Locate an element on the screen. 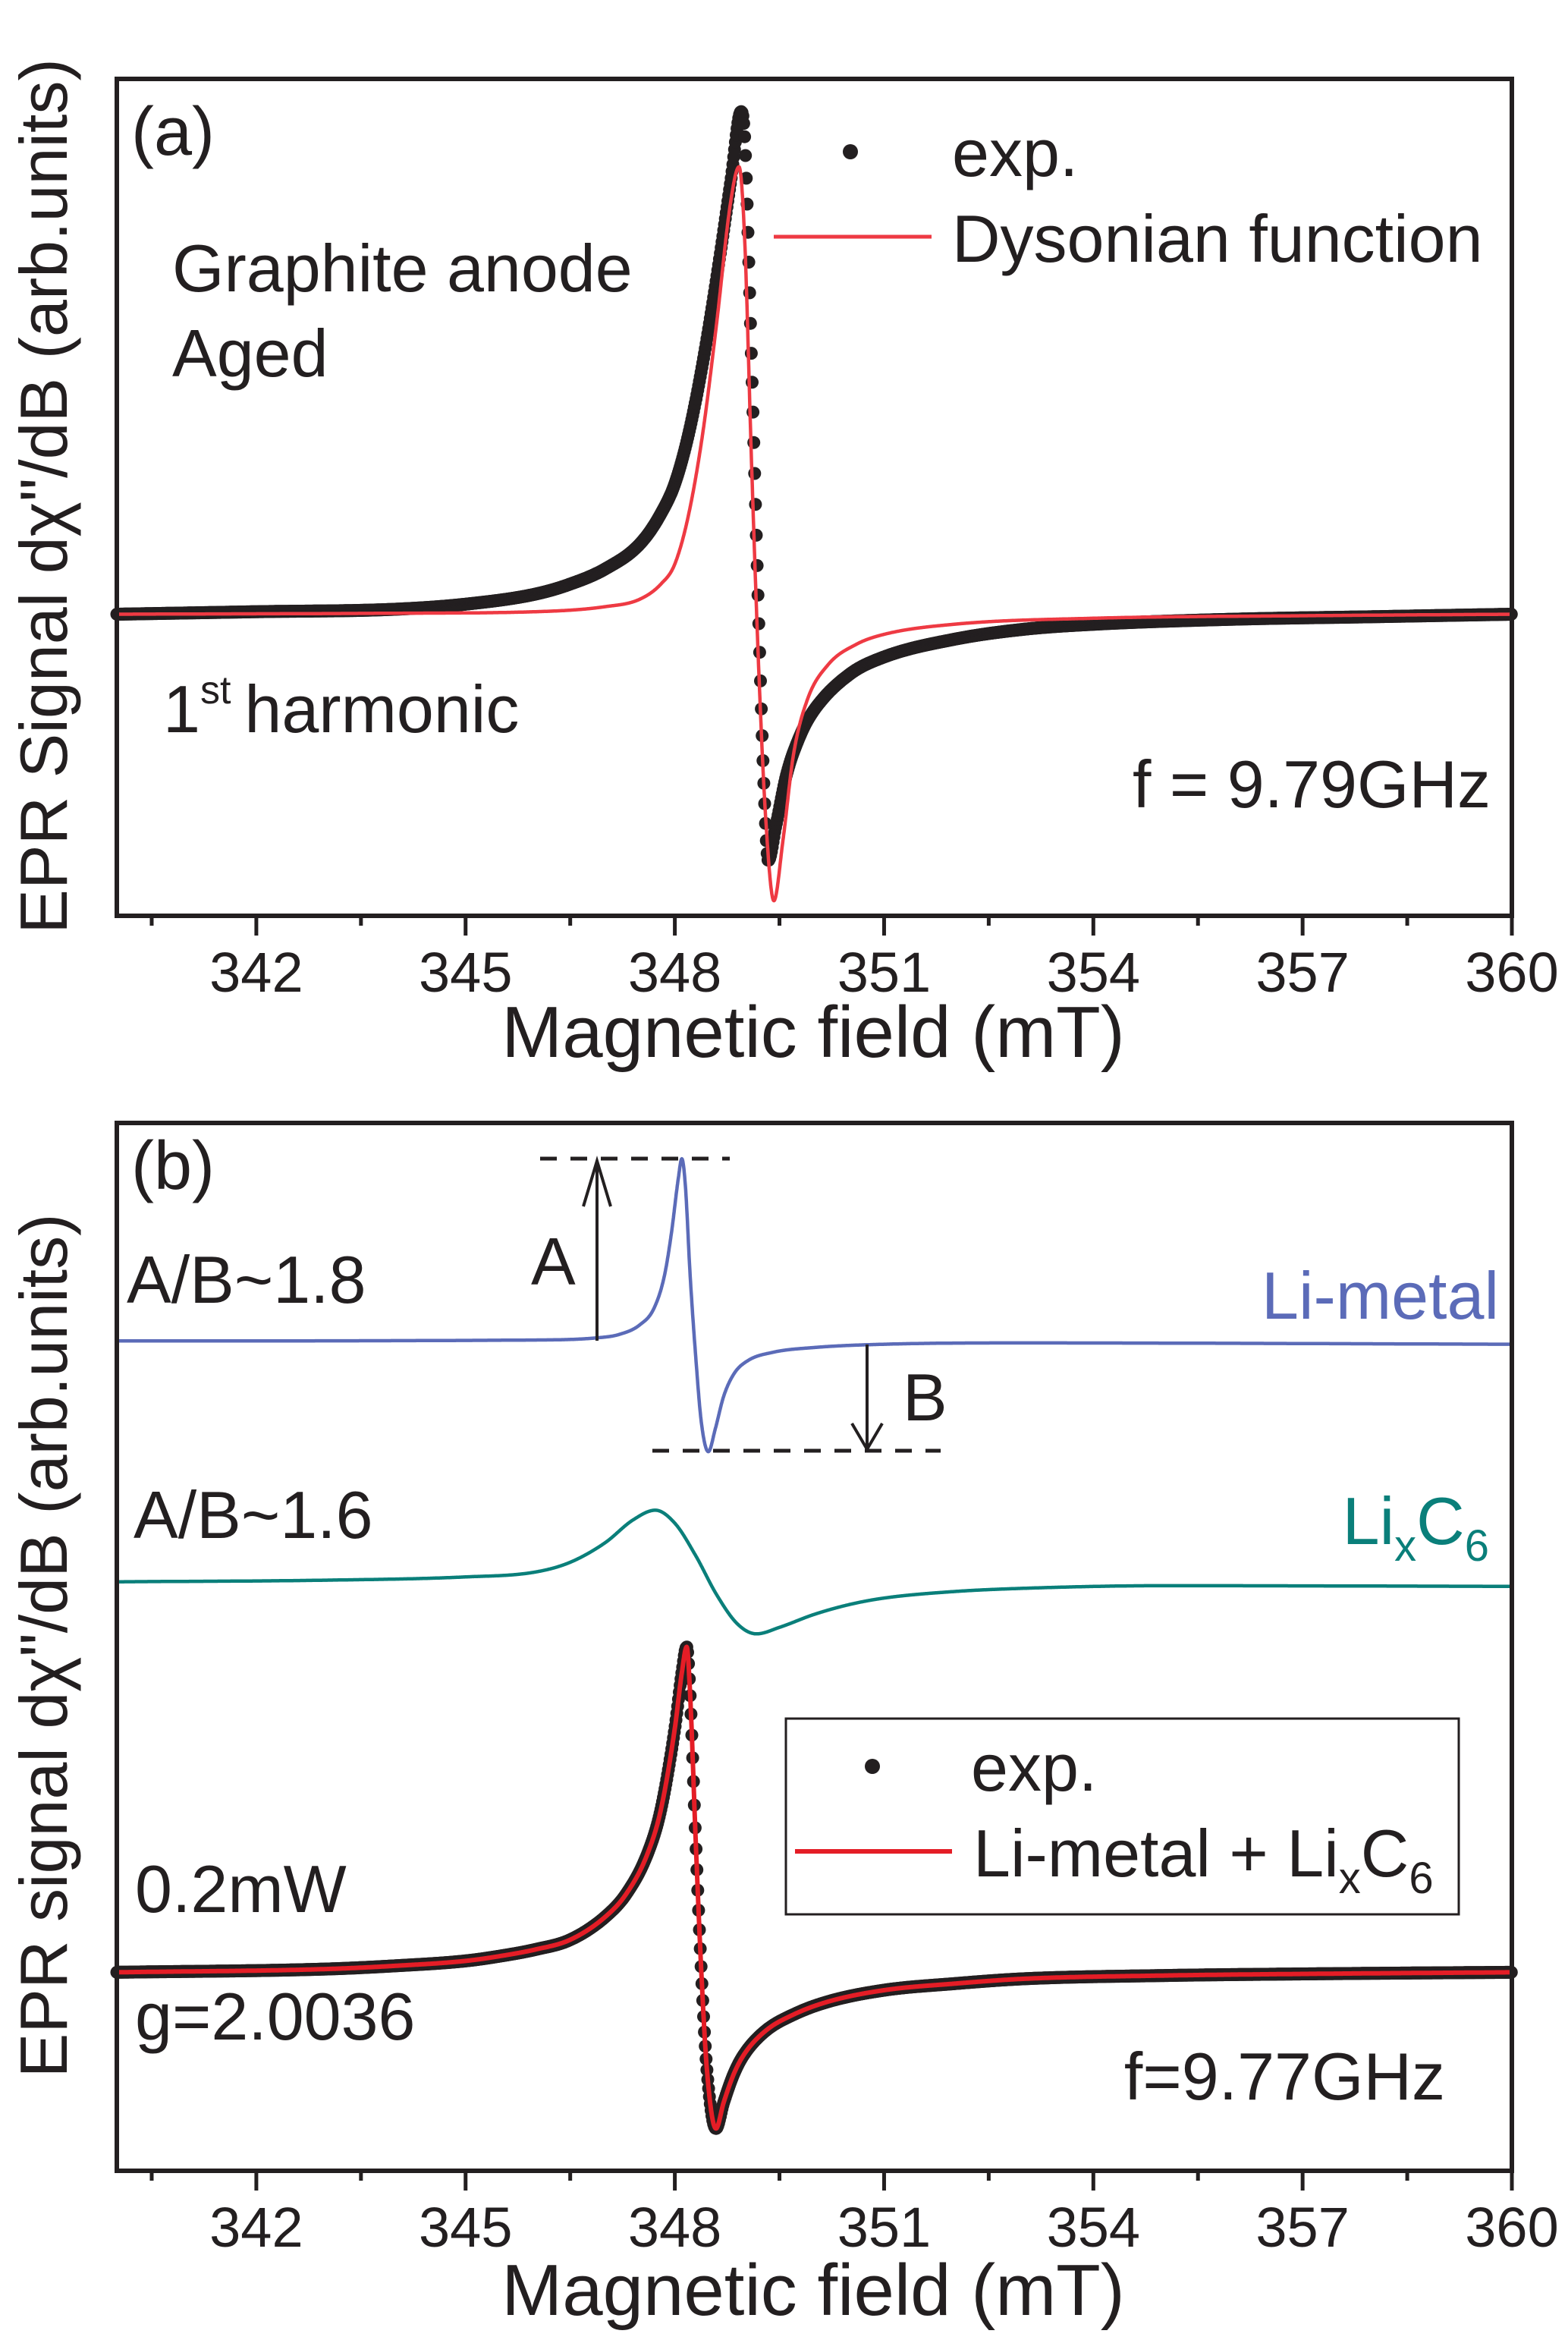  legend-fit-sub-6: 6 is located at coordinates (1421, 1878).